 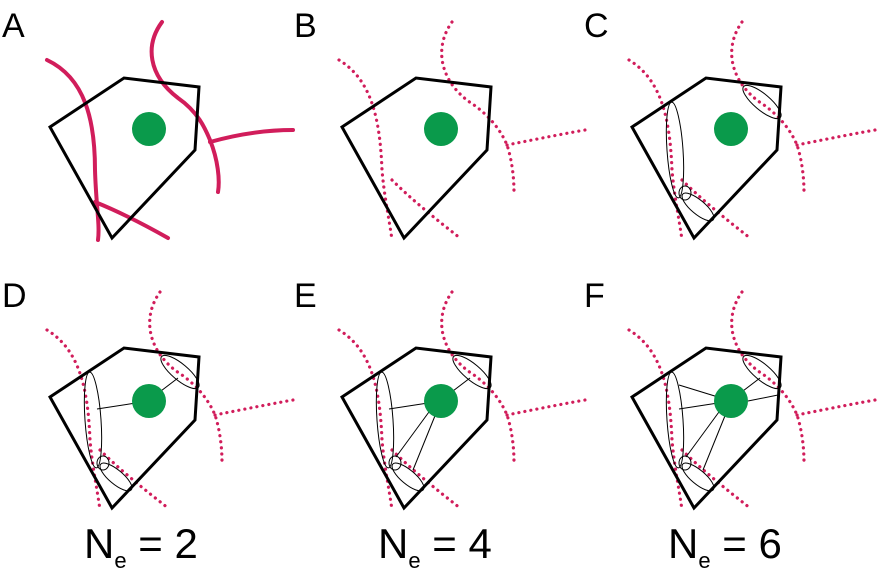 What do you see at coordinates (141, 546) in the screenshot?
I see `ne-label-d: Ne = 2` at bounding box center [141, 546].